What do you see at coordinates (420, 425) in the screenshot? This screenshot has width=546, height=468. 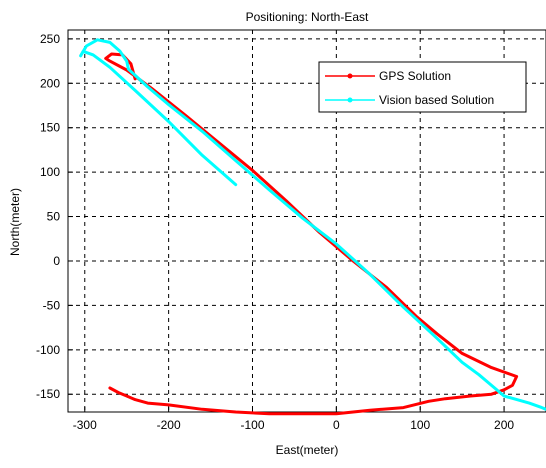 I see `x-tick-label-100: 100` at bounding box center [420, 425].